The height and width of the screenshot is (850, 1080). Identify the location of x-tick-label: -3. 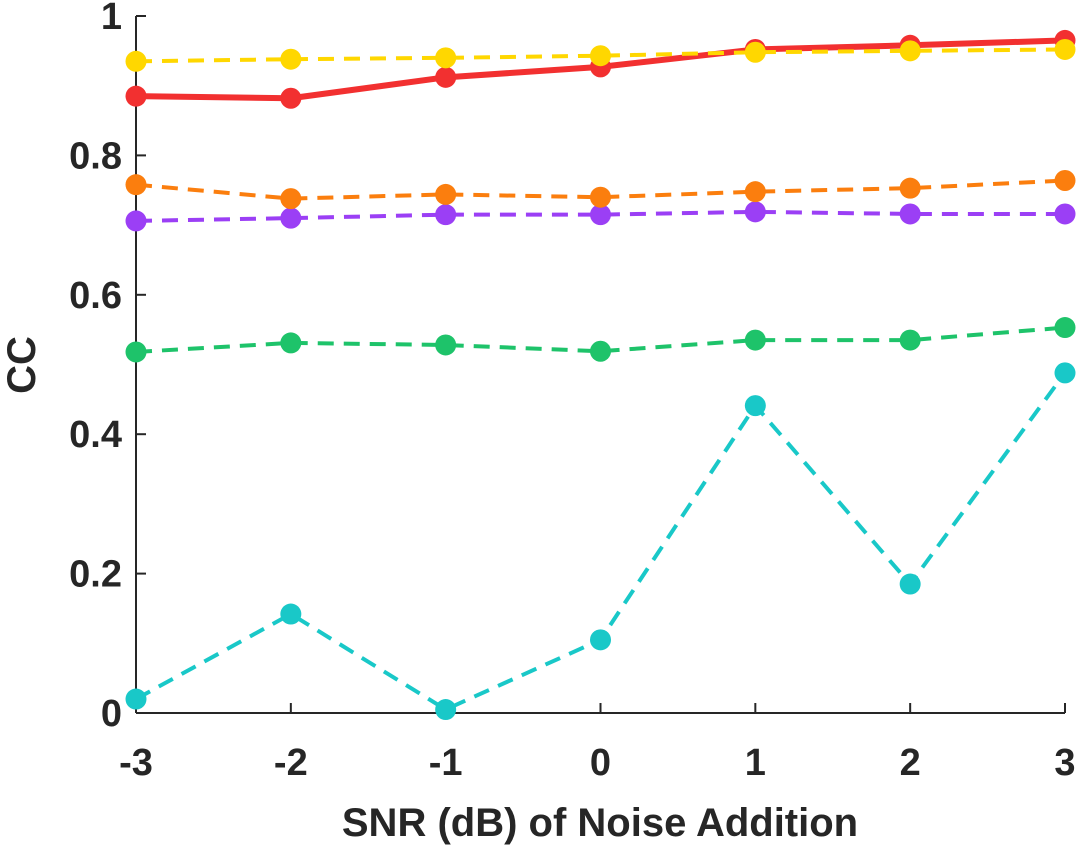
(136, 763).